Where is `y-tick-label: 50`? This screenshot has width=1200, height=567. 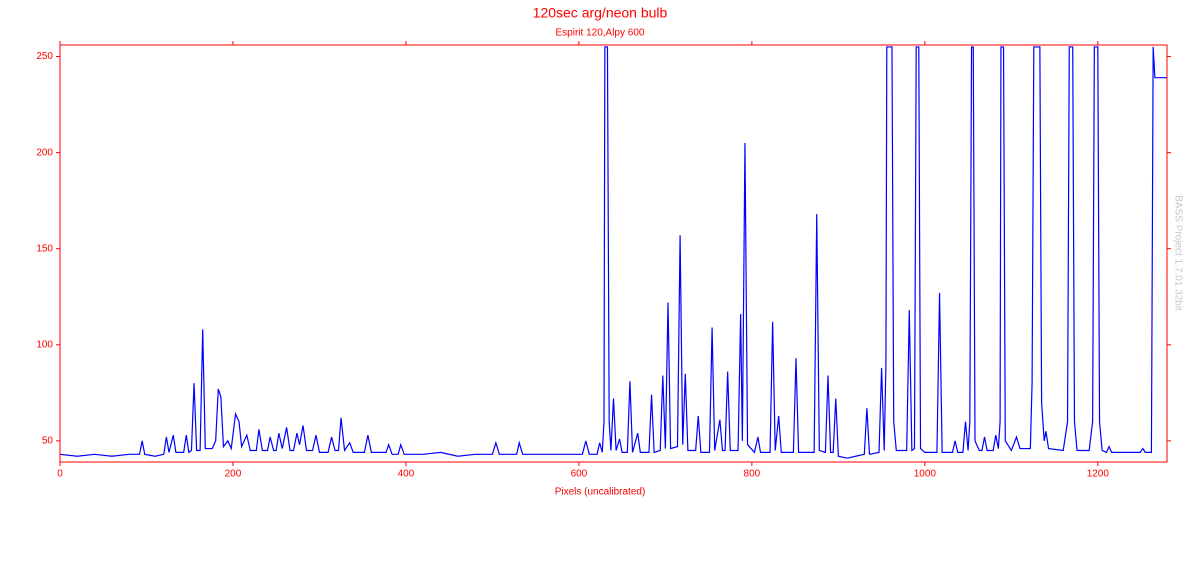 y-tick-label: 50 is located at coordinates (48, 441).